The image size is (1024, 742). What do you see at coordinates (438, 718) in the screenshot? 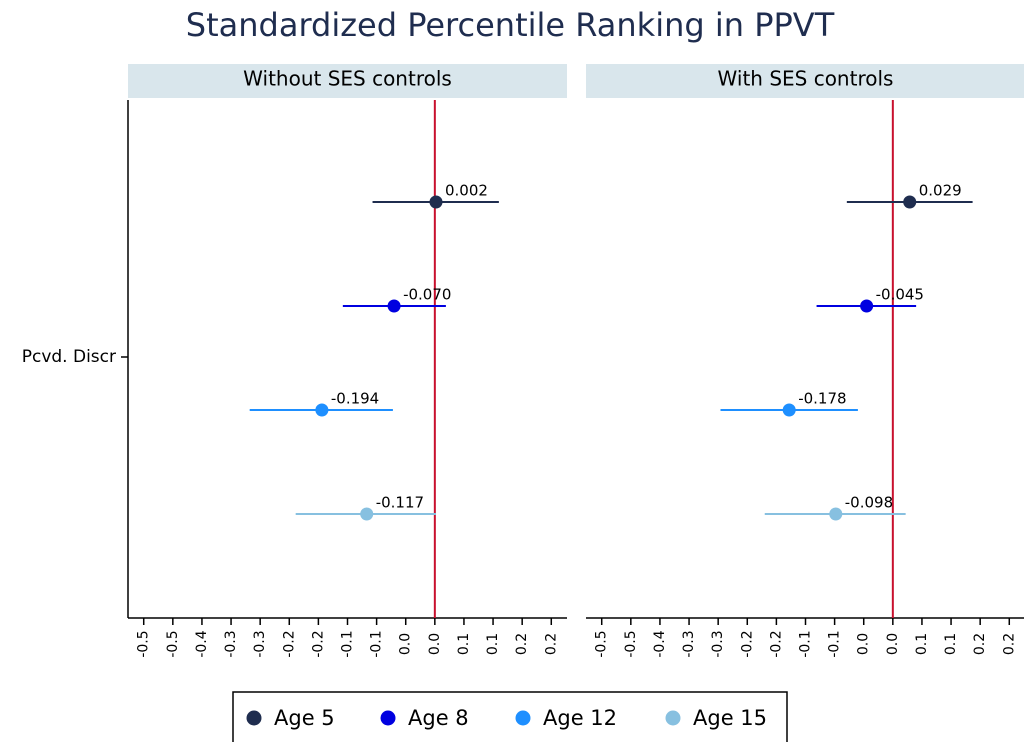
I see `legend-label: Age 8` at bounding box center [438, 718].